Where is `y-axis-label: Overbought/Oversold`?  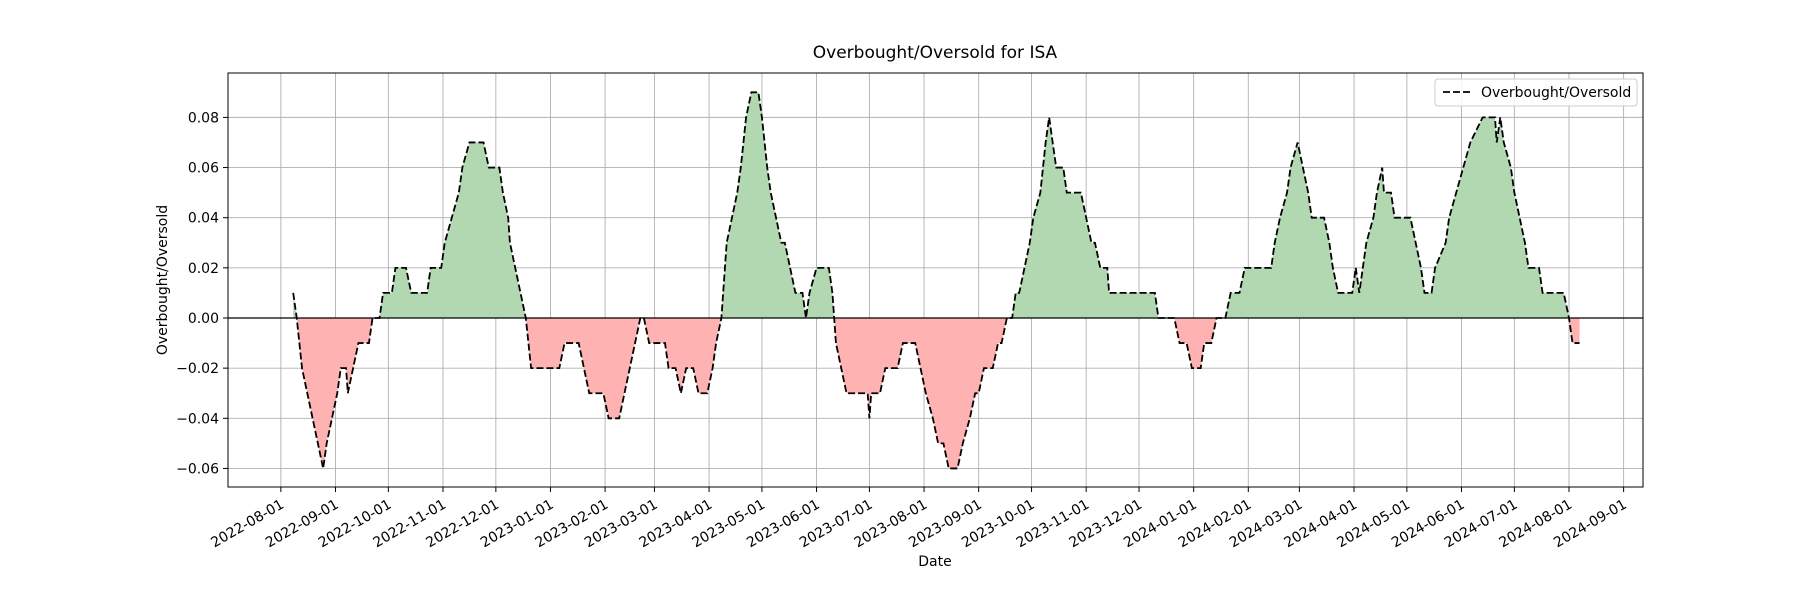
y-axis-label: Overbought/Oversold is located at coordinates (163, 280).